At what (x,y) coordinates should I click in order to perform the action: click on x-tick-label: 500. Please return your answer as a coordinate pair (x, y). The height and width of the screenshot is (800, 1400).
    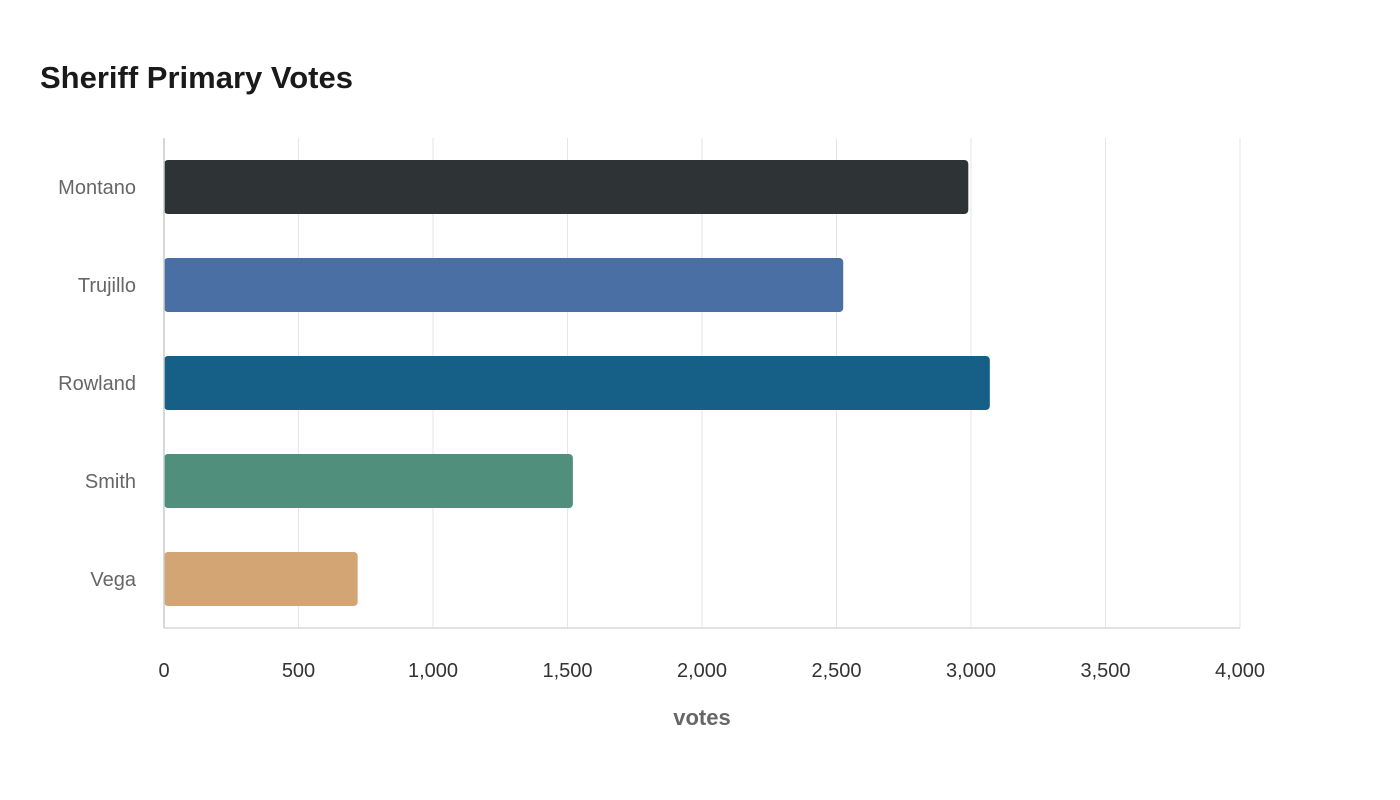
    Looking at the image, I should click on (298, 671).